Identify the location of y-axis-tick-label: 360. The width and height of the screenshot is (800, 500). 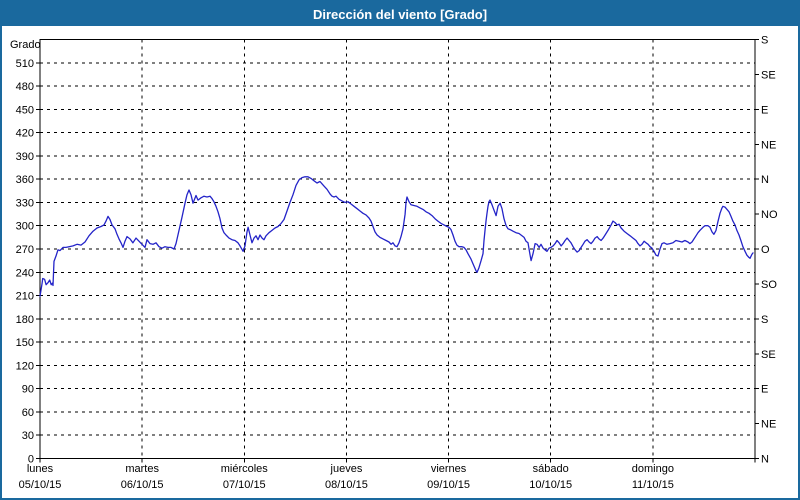
(25, 180).